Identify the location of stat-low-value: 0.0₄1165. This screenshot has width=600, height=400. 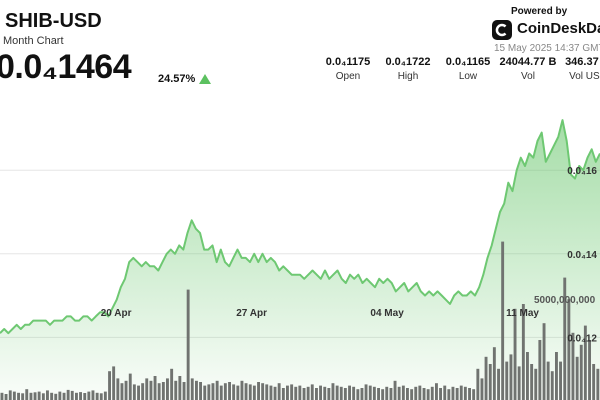
(468, 62).